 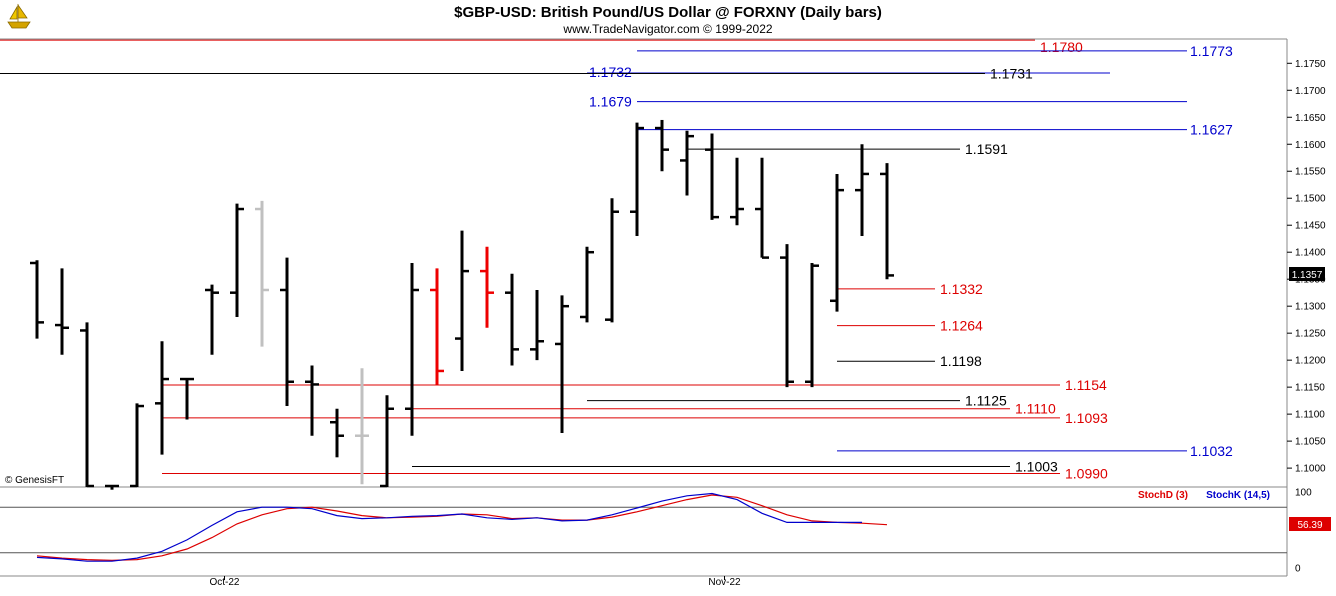 What do you see at coordinates (1061, 47) in the screenshot?
I see `level-label: 1.1780` at bounding box center [1061, 47].